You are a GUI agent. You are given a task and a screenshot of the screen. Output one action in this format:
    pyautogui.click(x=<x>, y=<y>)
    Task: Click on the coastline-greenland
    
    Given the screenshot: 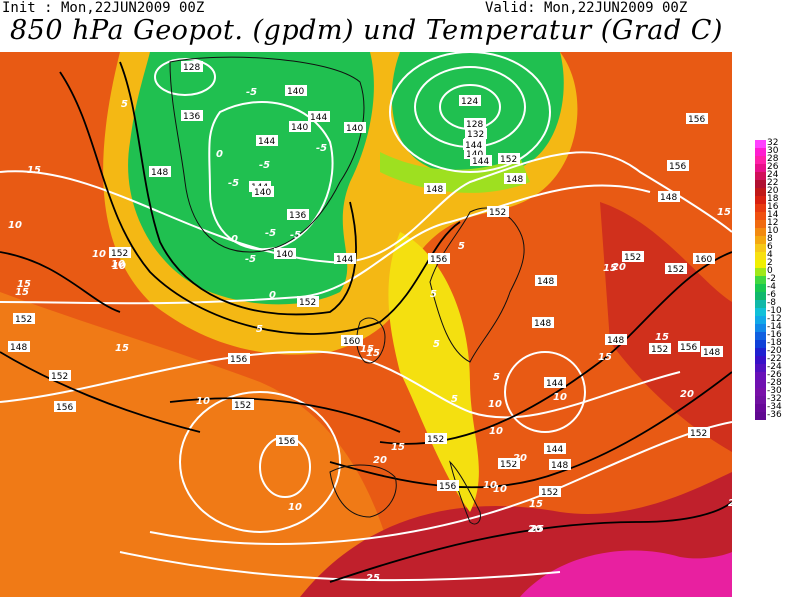 What is the action you would take?
    pyautogui.click(x=267, y=154)
    